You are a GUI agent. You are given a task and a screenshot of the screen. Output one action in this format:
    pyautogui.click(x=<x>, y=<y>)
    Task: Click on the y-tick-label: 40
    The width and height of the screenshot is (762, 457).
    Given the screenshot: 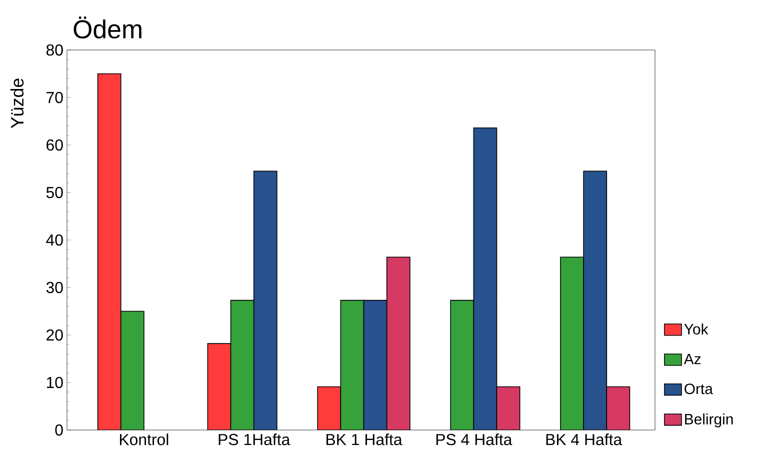 What is the action you would take?
    pyautogui.click(x=54, y=240)
    